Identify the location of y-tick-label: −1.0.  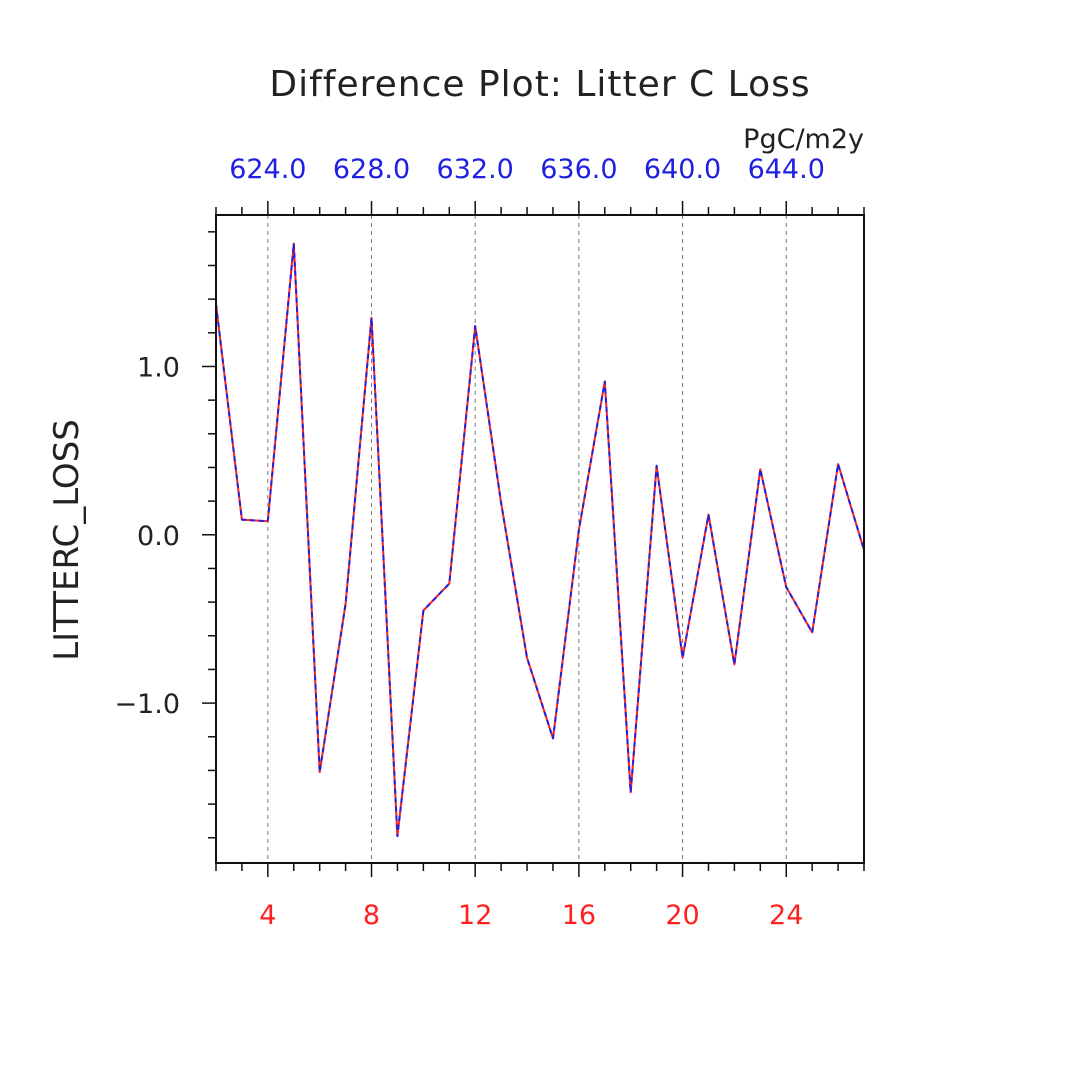
(147, 704).